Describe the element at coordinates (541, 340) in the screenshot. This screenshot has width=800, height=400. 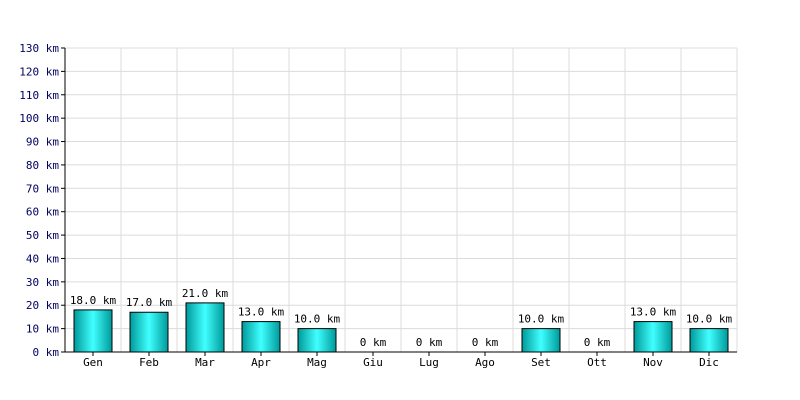
I see `bar-set` at that location.